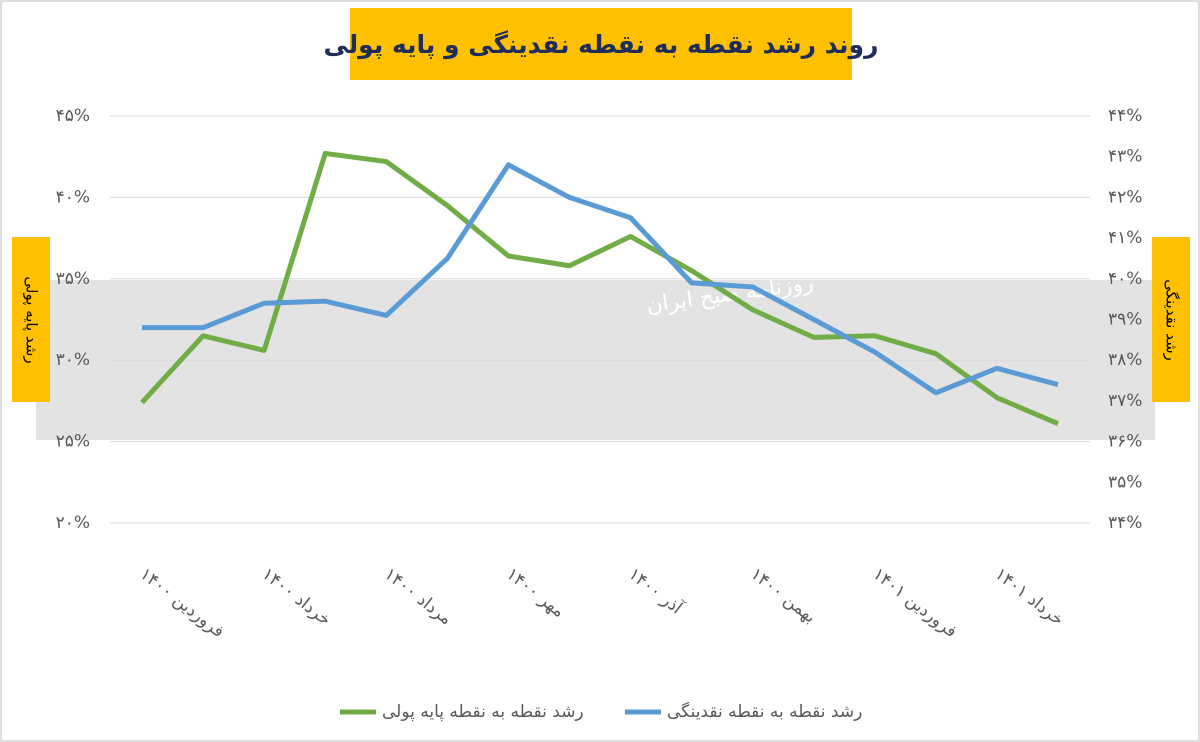 The image size is (1200, 742). I want to click on legend-label: رشد نقطه به نقطه نقدینگی, so click(764, 711).